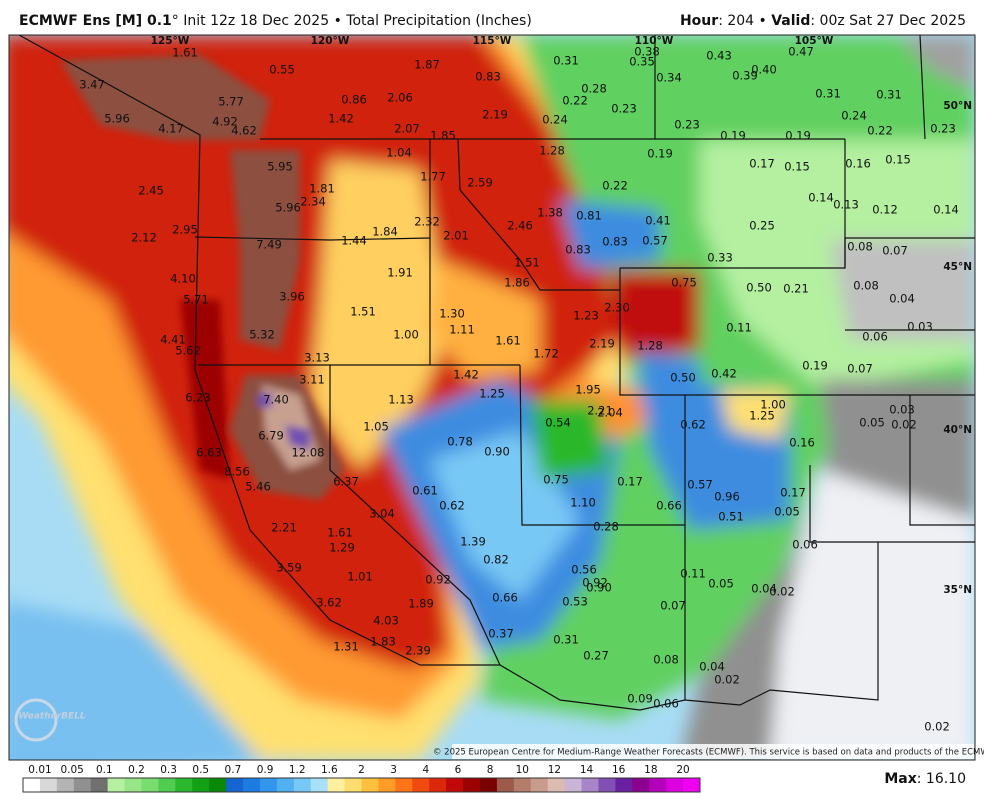 This screenshot has width=984, height=812. Describe the element at coordinates (317, 358) in the screenshot. I see `precip-label: 3.13` at that location.